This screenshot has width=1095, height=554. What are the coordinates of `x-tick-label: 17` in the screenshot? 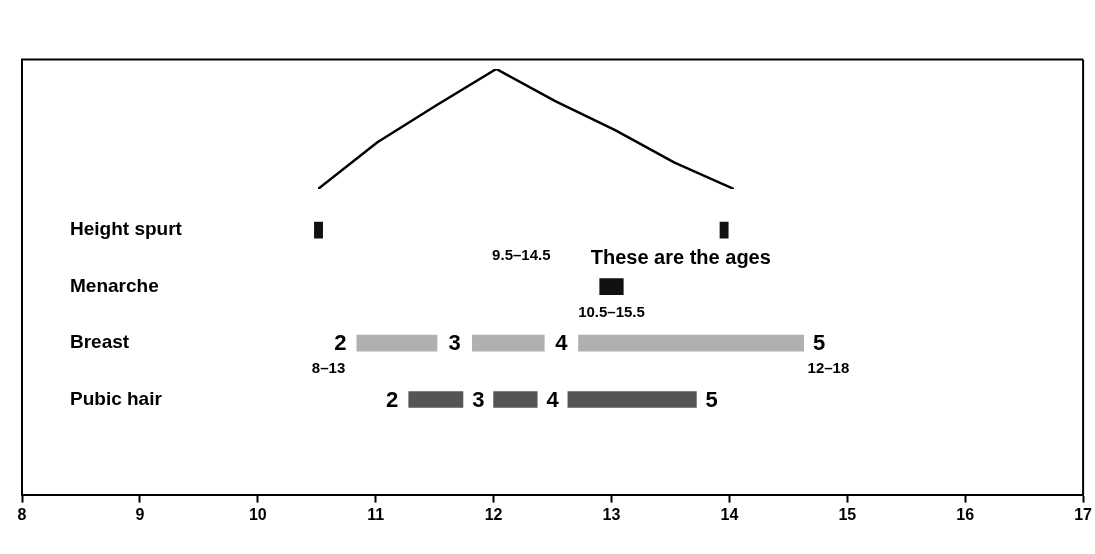 It's located at (1083, 514).